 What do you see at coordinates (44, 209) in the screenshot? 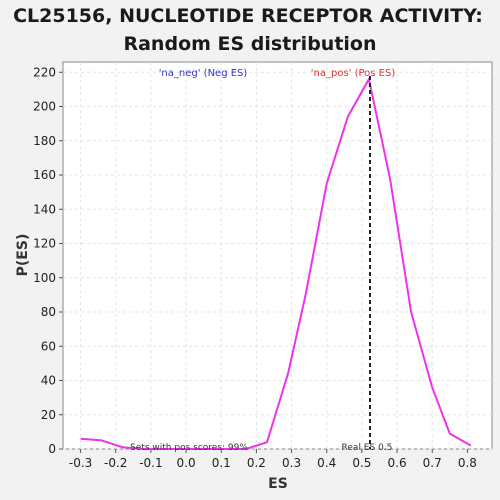
I see `y-tick-label: 140` at bounding box center [44, 209].